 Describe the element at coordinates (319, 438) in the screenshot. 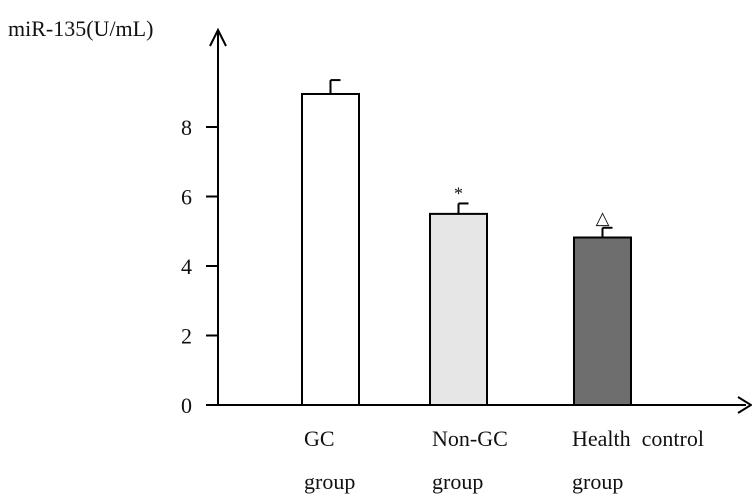

I see `x-category-label: GC` at that location.